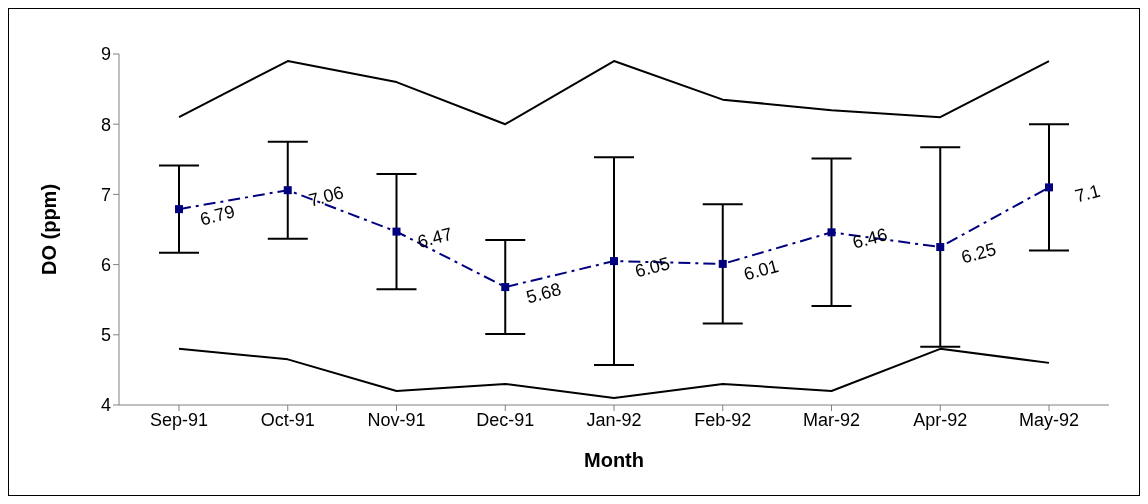  Describe the element at coordinates (105, 264) in the screenshot. I see `y-tick-label: 6` at that location.